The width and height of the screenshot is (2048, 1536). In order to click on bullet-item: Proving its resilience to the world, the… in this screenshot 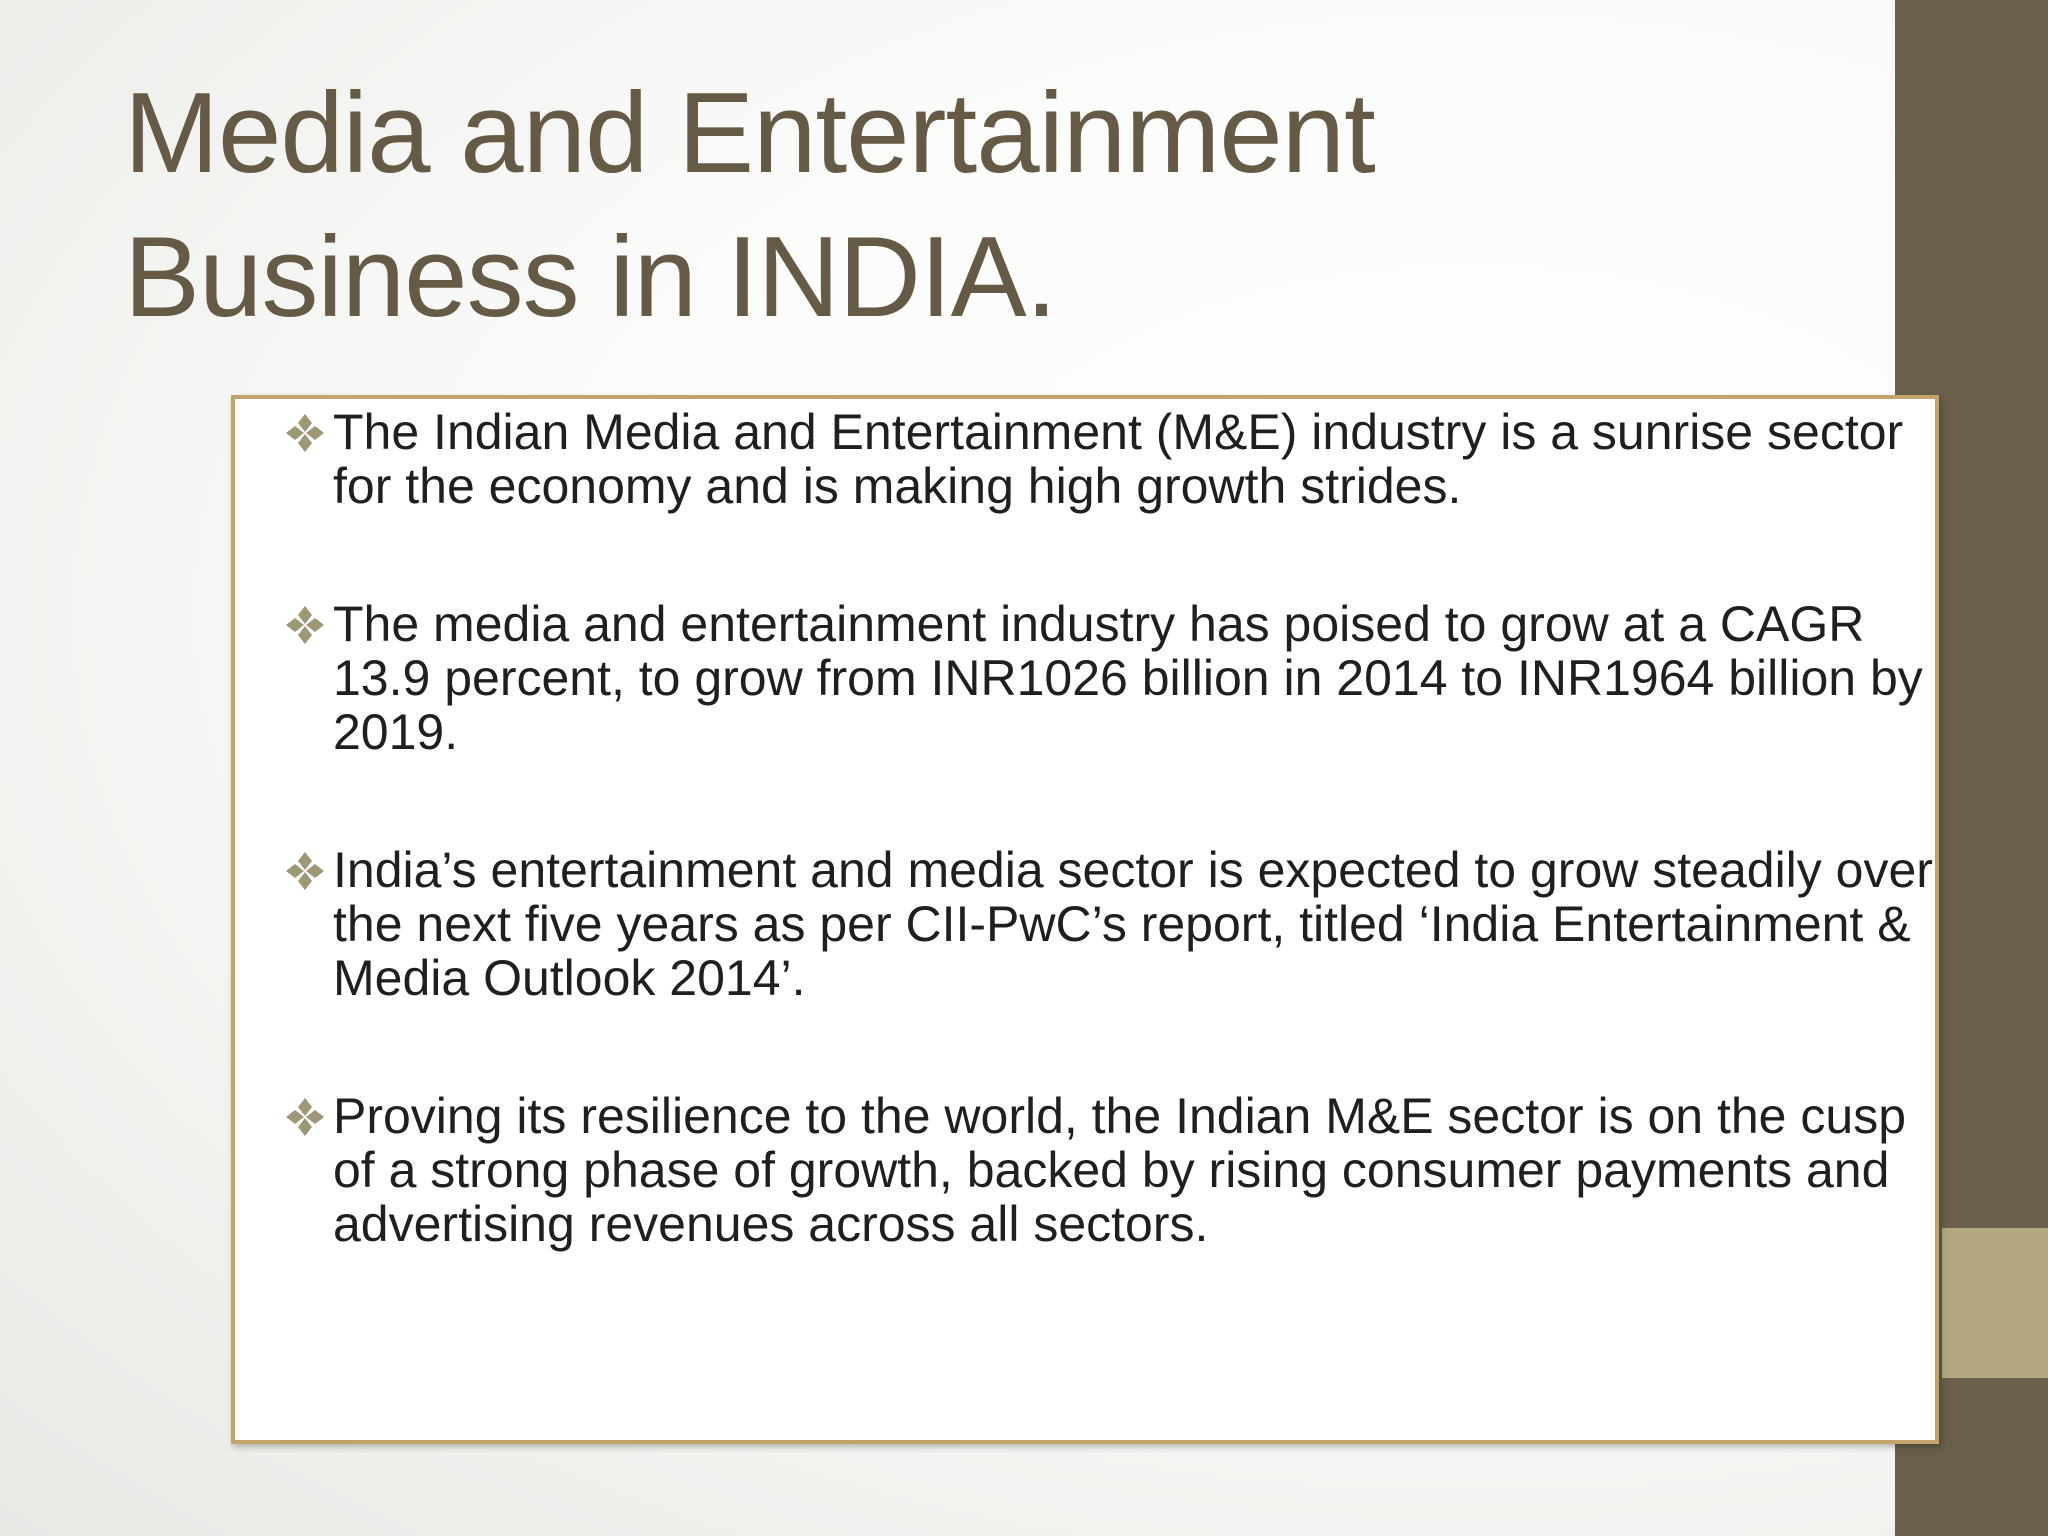, I will do `click(1113, 1170)`.